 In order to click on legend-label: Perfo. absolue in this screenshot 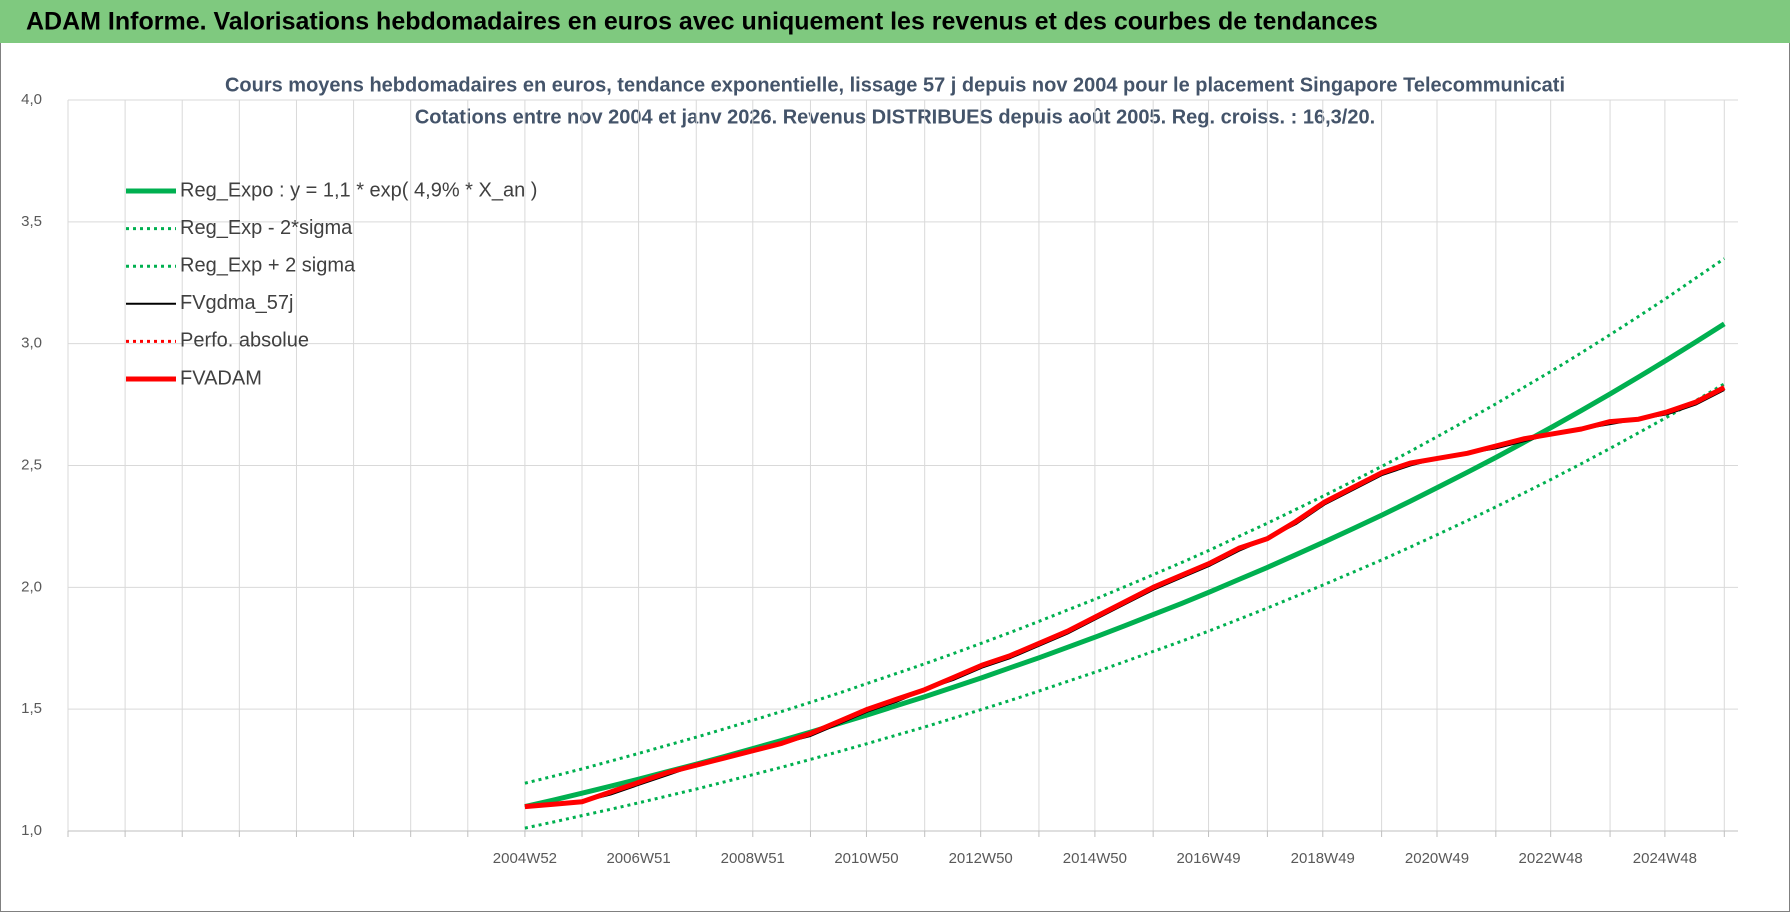, I will do `click(244, 341)`.